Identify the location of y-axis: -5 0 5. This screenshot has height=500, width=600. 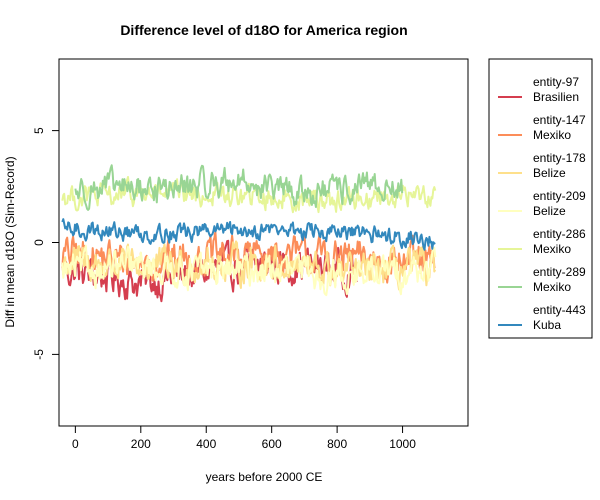
(45, 243).